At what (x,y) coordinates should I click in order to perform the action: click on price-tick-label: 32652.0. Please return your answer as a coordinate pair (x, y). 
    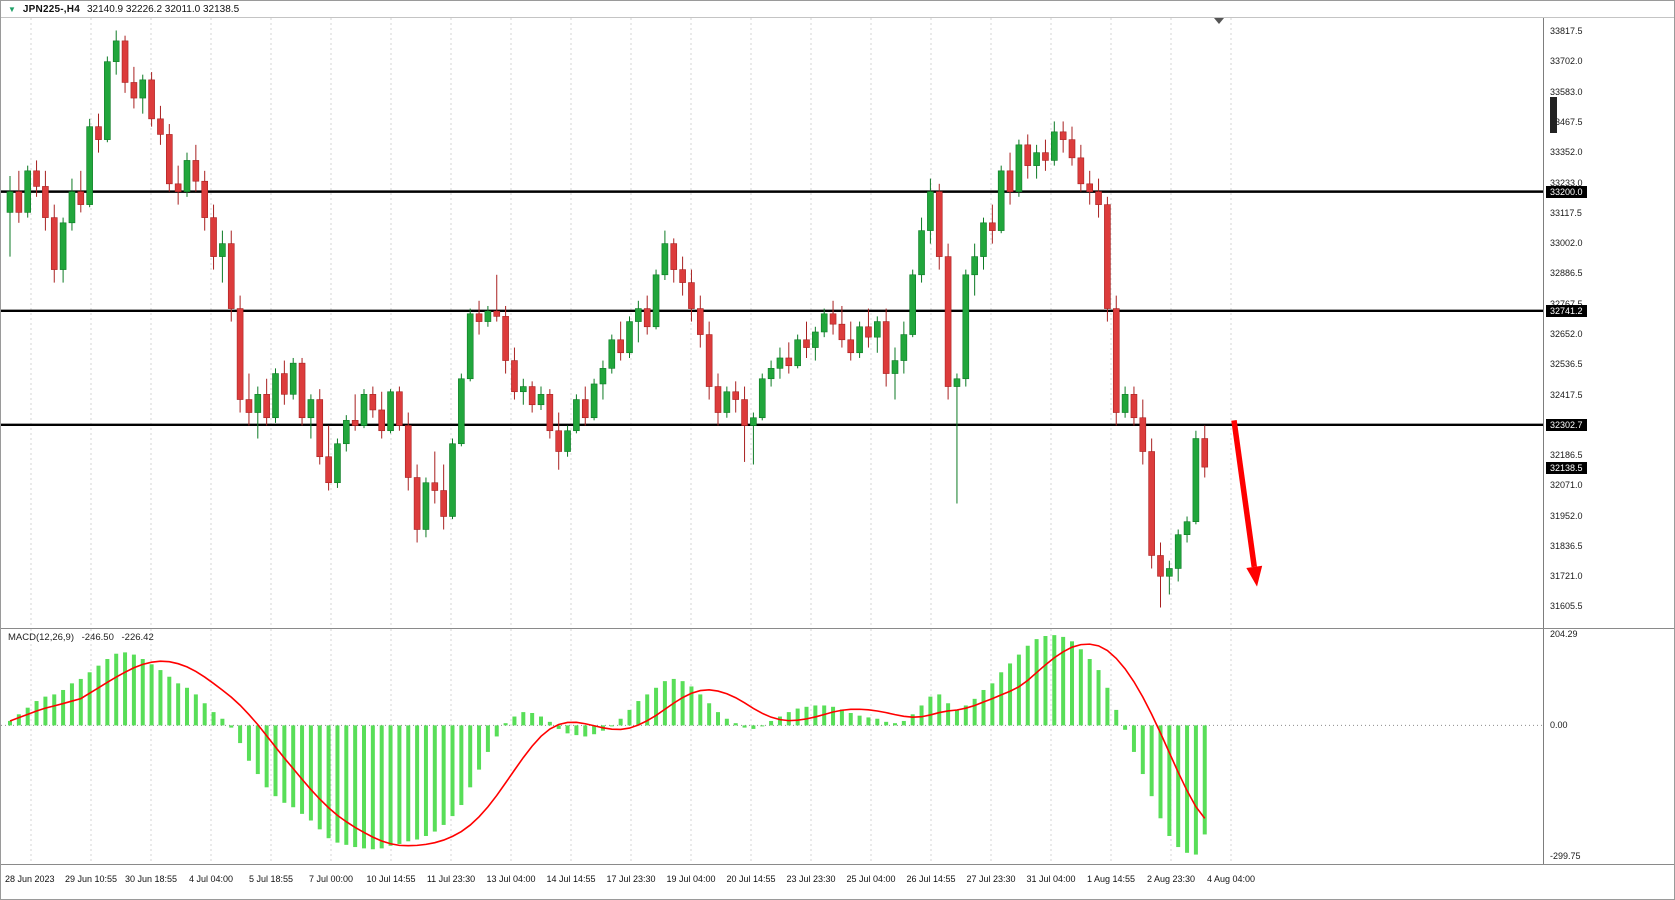
    Looking at the image, I should click on (1566, 334).